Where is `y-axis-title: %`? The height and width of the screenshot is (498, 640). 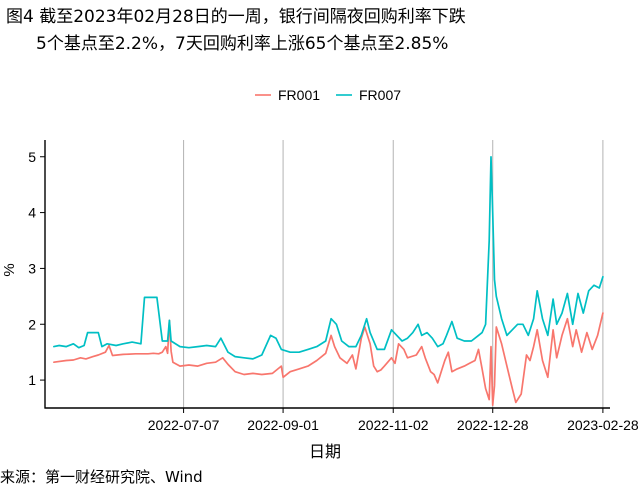
y-axis-title: % is located at coordinates (9, 269).